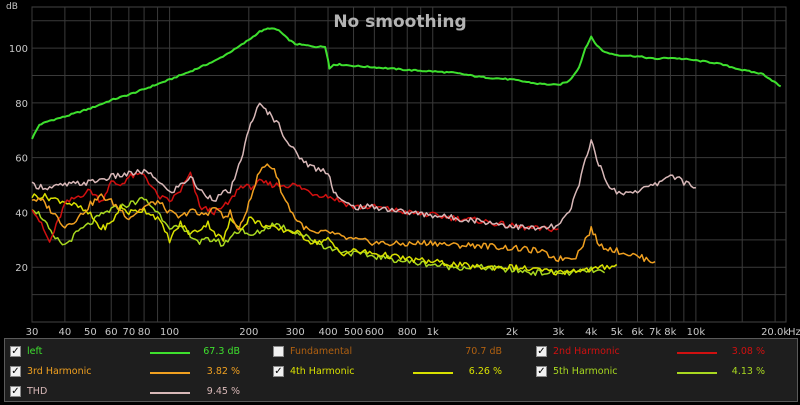  I want to click on legend-checkbox-fundamental, so click(278, 351).